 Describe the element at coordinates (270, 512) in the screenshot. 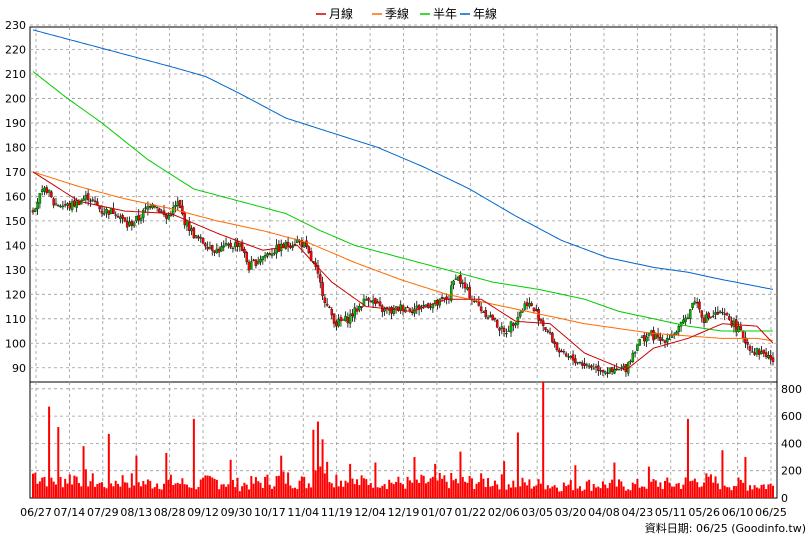

I see `x-tick-label: 10/17` at that location.